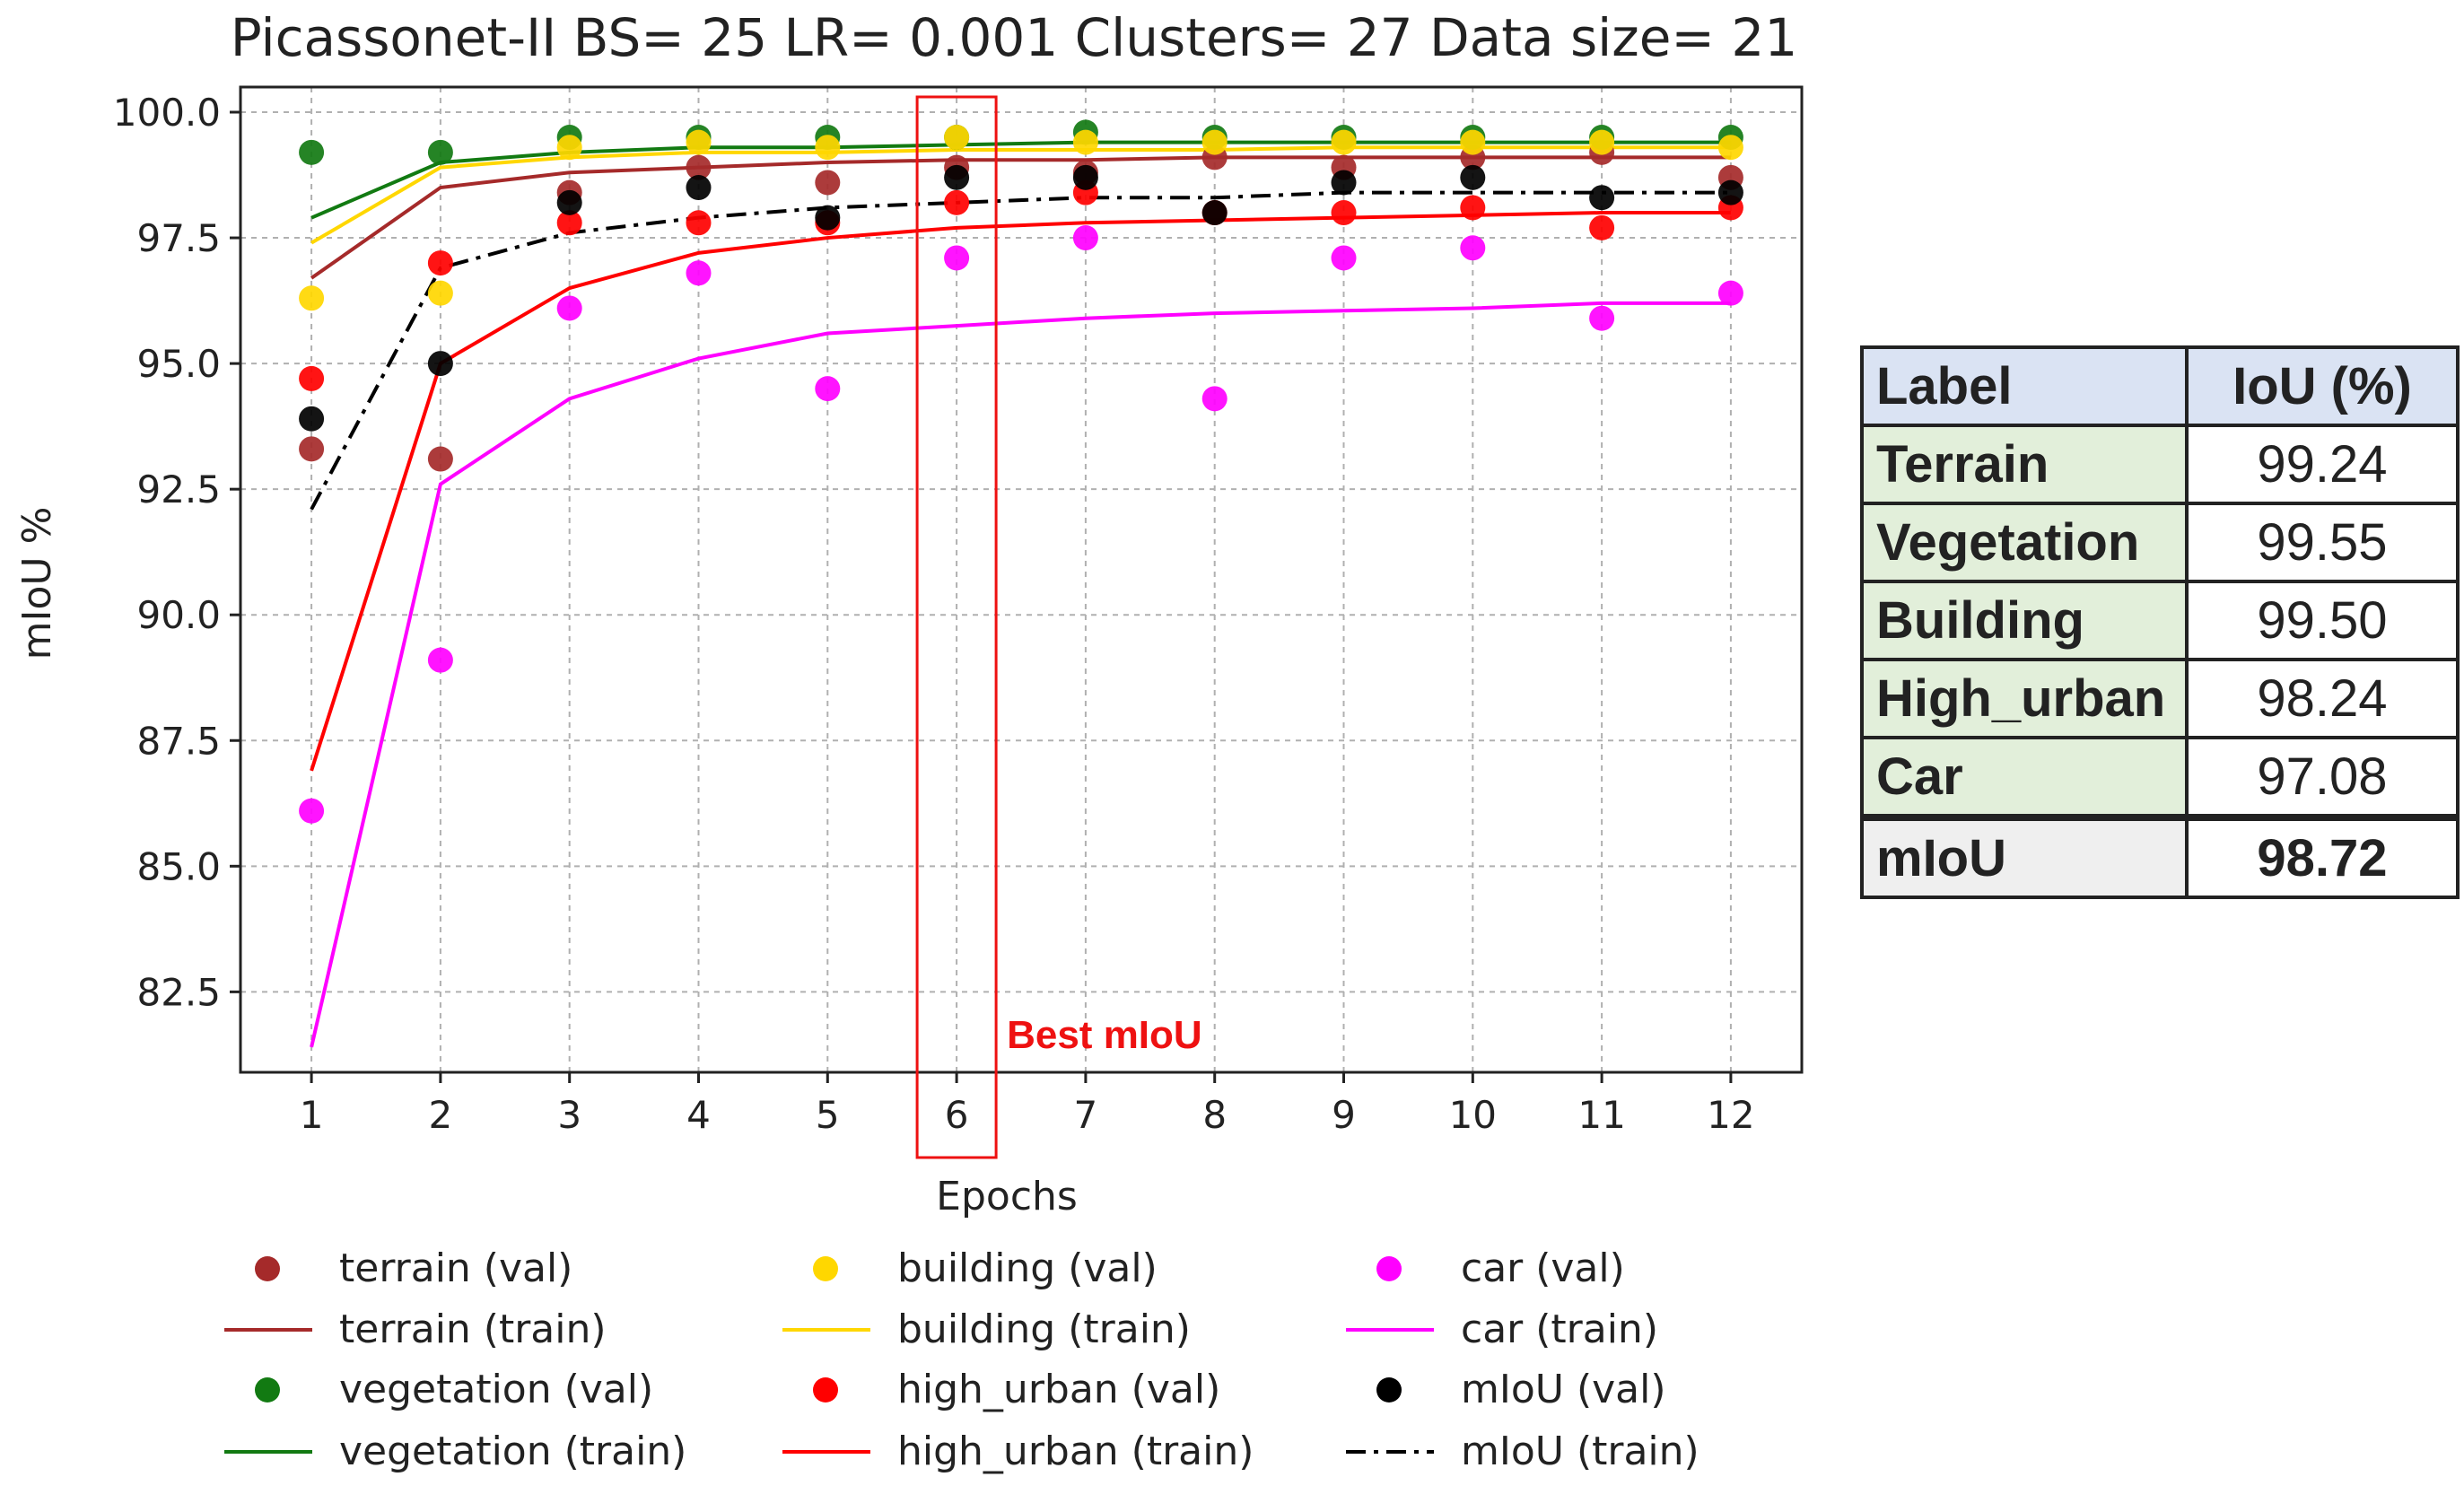 This screenshot has height=1503, width=2464. What do you see at coordinates (2025, 542) in the screenshot?
I see `row-label: Vegetation` at bounding box center [2025, 542].